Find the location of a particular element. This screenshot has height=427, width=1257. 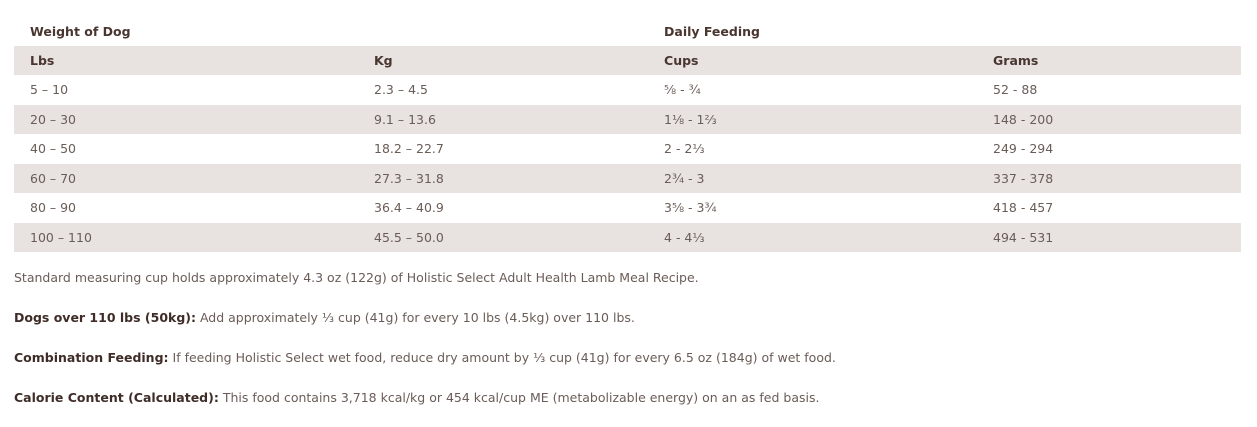

table-row: 5 – 10 2.3 – 4.5 ⅝ - ¾ 52 - 88 is located at coordinates (627, 90).